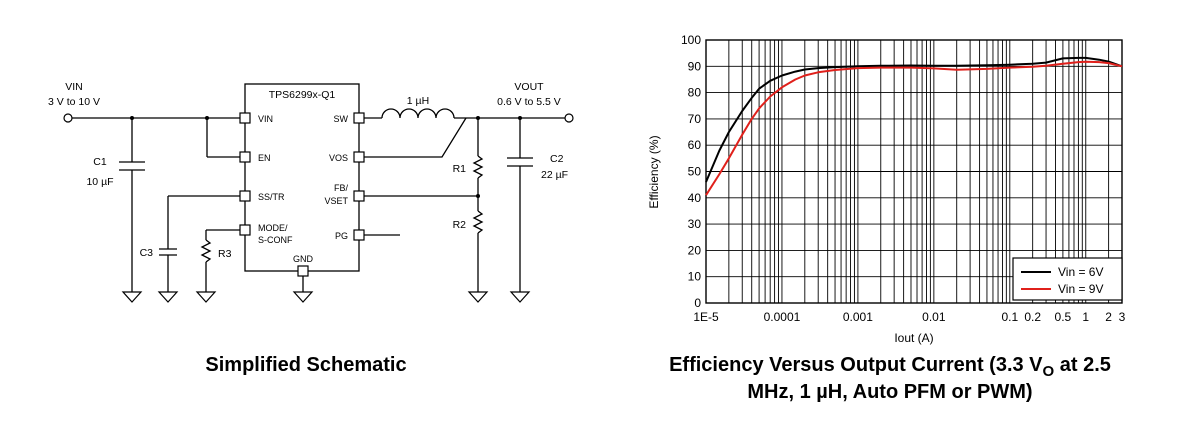 This screenshot has height=424, width=1182. Describe the element at coordinates (691, 40) in the screenshot. I see `y-tick-label: 100` at that location.